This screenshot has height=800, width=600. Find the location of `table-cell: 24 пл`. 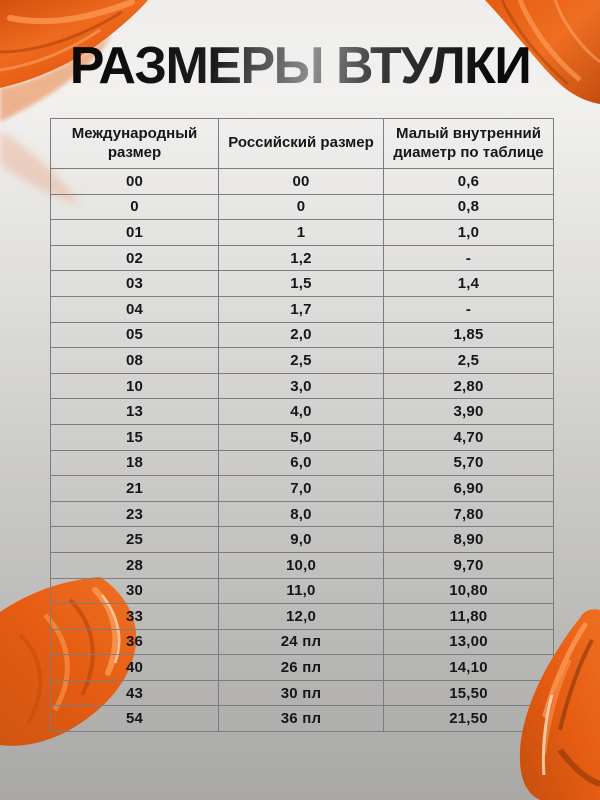

table-cell: 24 пл is located at coordinates (301, 642).